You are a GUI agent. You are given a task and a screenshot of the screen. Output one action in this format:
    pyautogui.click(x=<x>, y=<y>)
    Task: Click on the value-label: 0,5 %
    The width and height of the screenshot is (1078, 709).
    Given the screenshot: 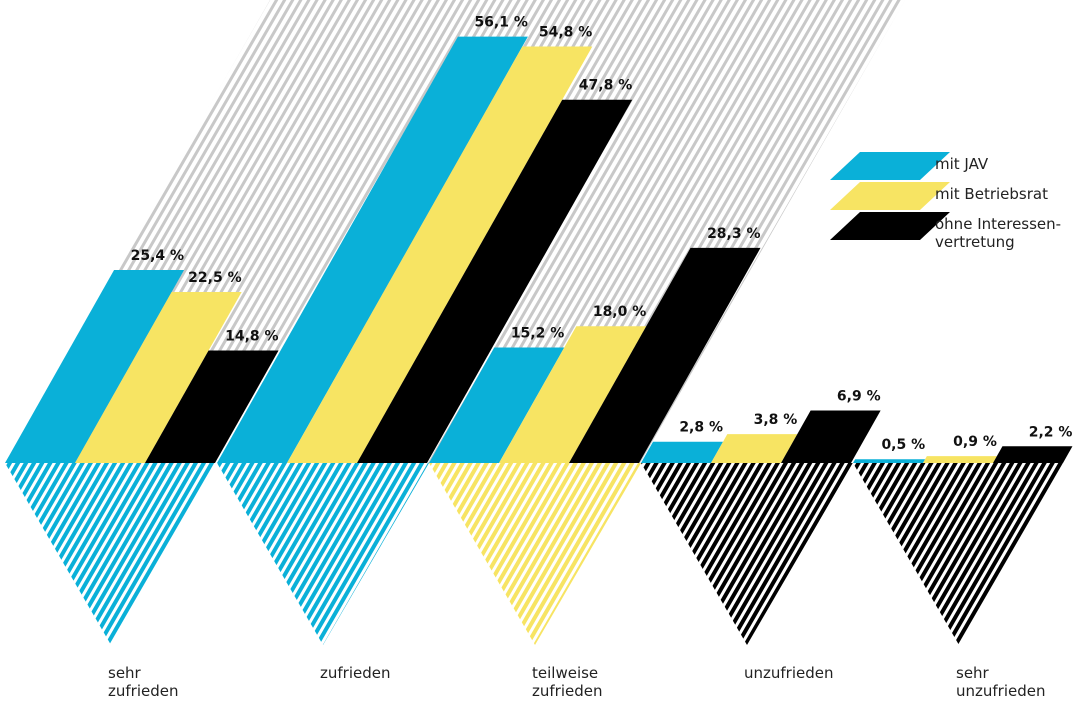 What is the action you would take?
    pyautogui.click(x=903, y=445)
    